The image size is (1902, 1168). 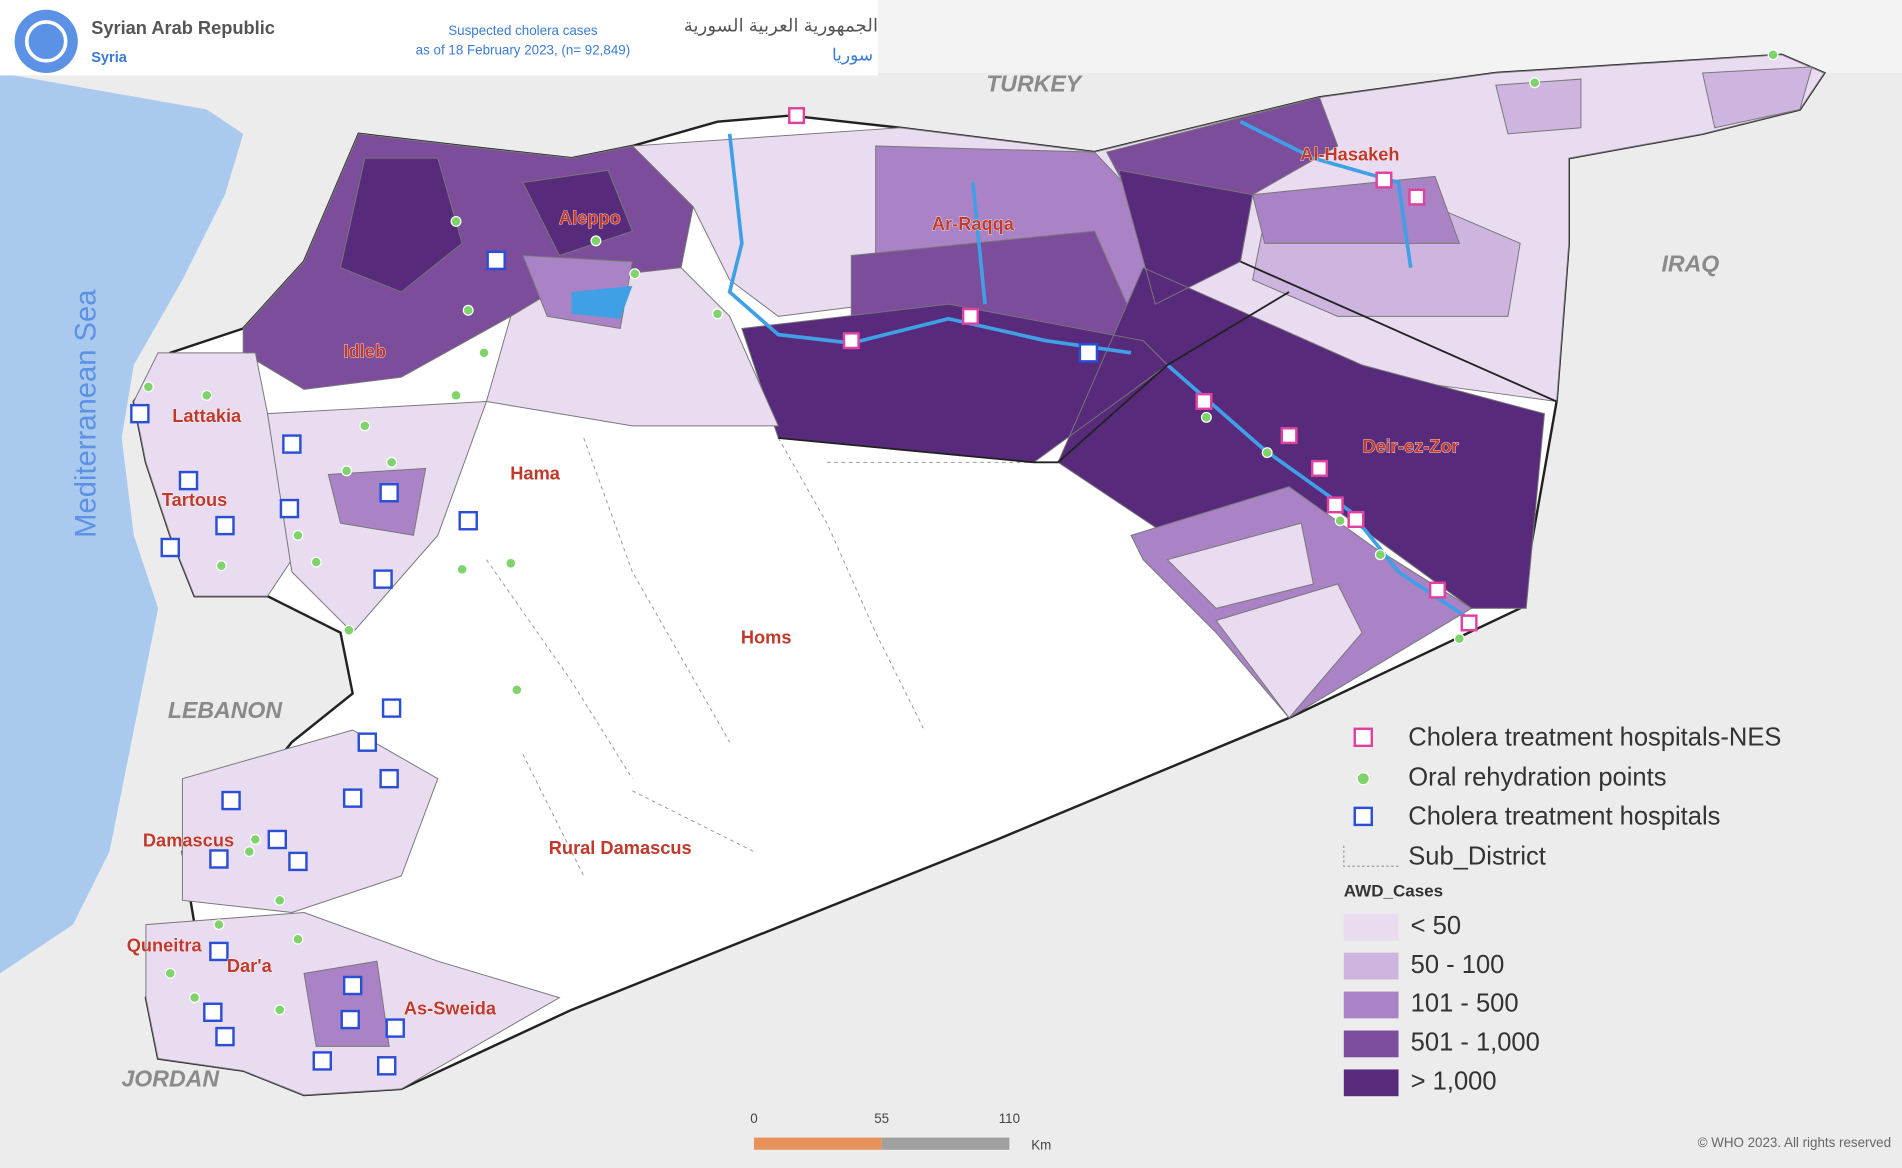 I want to click on governorate-label: Dar'a, so click(x=250, y=965).